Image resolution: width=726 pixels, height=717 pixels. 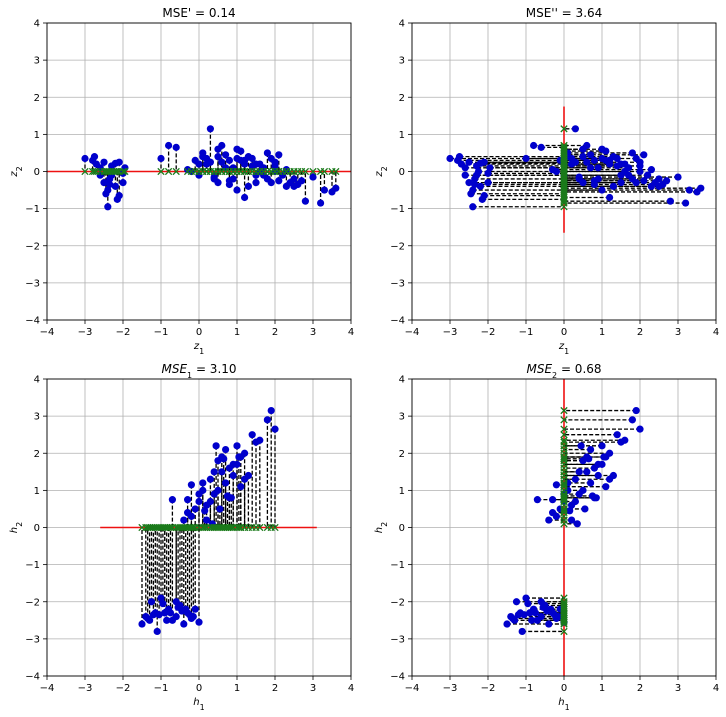 I want to click on x-tick-label: −3, so click(x=85, y=332).